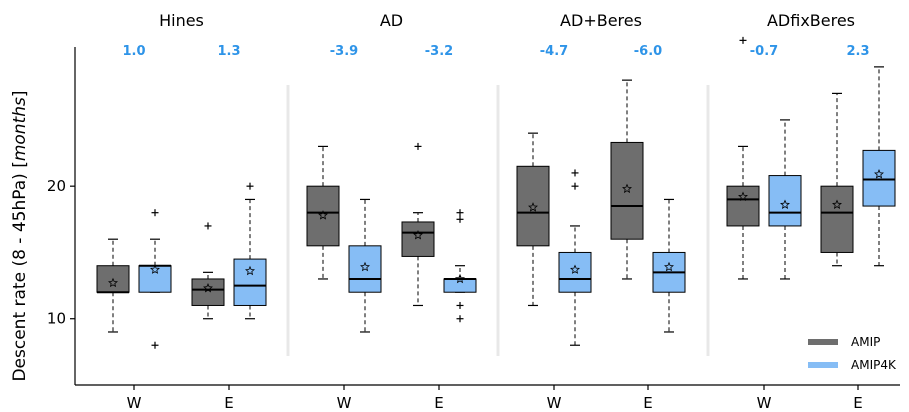  I want to click on difference-label: 1.0, so click(133, 51).